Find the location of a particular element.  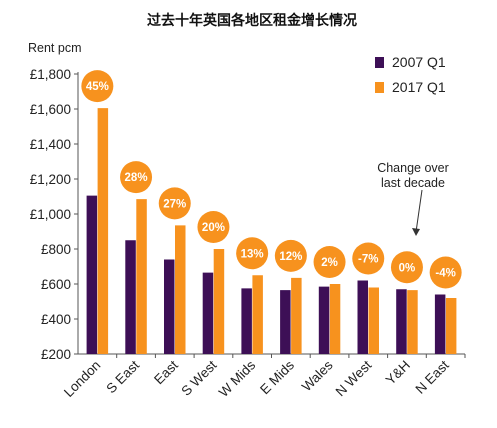

change-label: -7% is located at coordinates (368, 260).